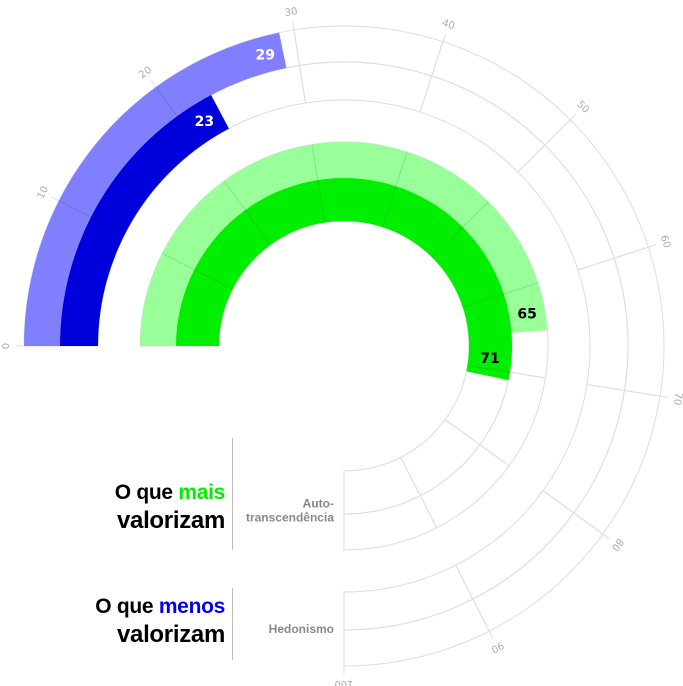 This screenshot has width=683, height=686. I want to click on tick-label: 70, so click(677, 399).